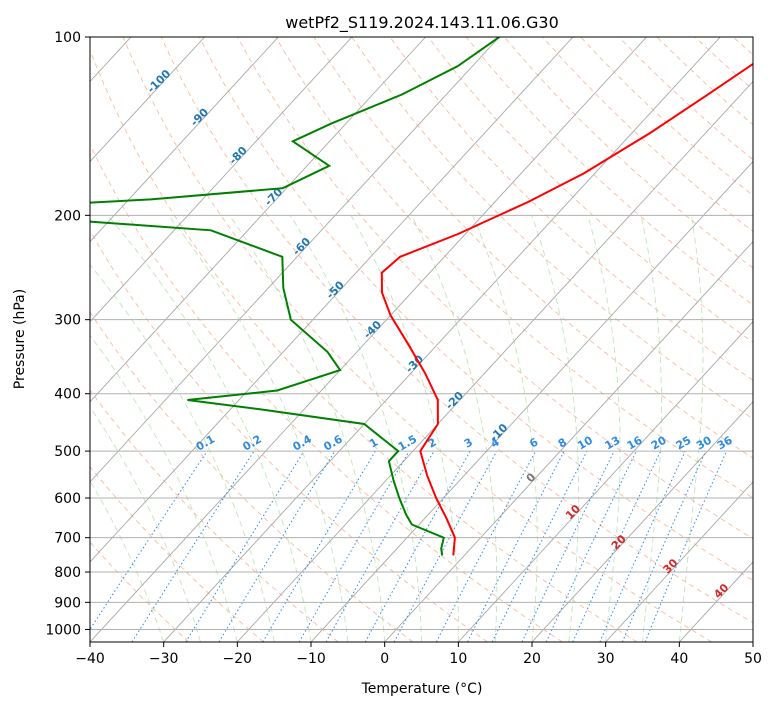  What do you see at coordinates (20, 339) in the screenshot?
I see `y-axis-label: Pressure (hPa)` at bounding box center [20, 339].